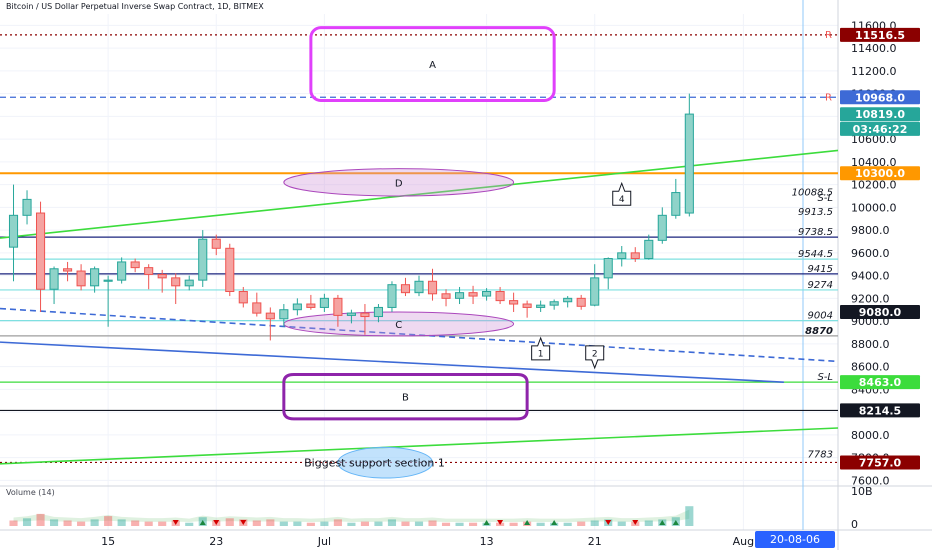 The width and height of the screenshot is (932, 550). Describe the element at coordinates (820, 454) in the screenshot. I see `inline-level-label: 7783` at that location.